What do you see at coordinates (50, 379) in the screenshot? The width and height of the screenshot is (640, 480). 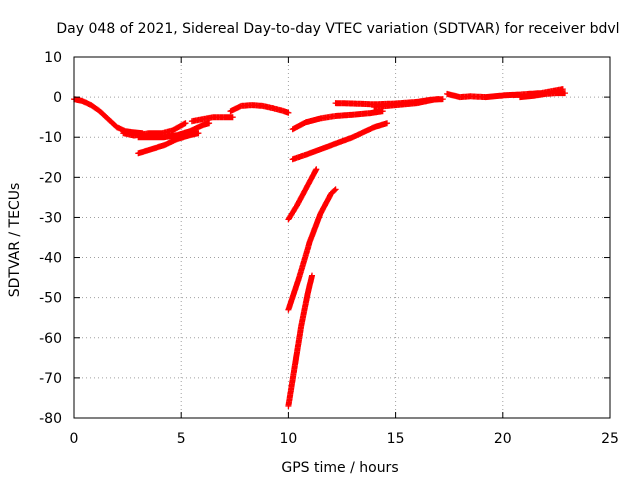 I see `y-tick-label: -70` at bounding box center [50, 379].